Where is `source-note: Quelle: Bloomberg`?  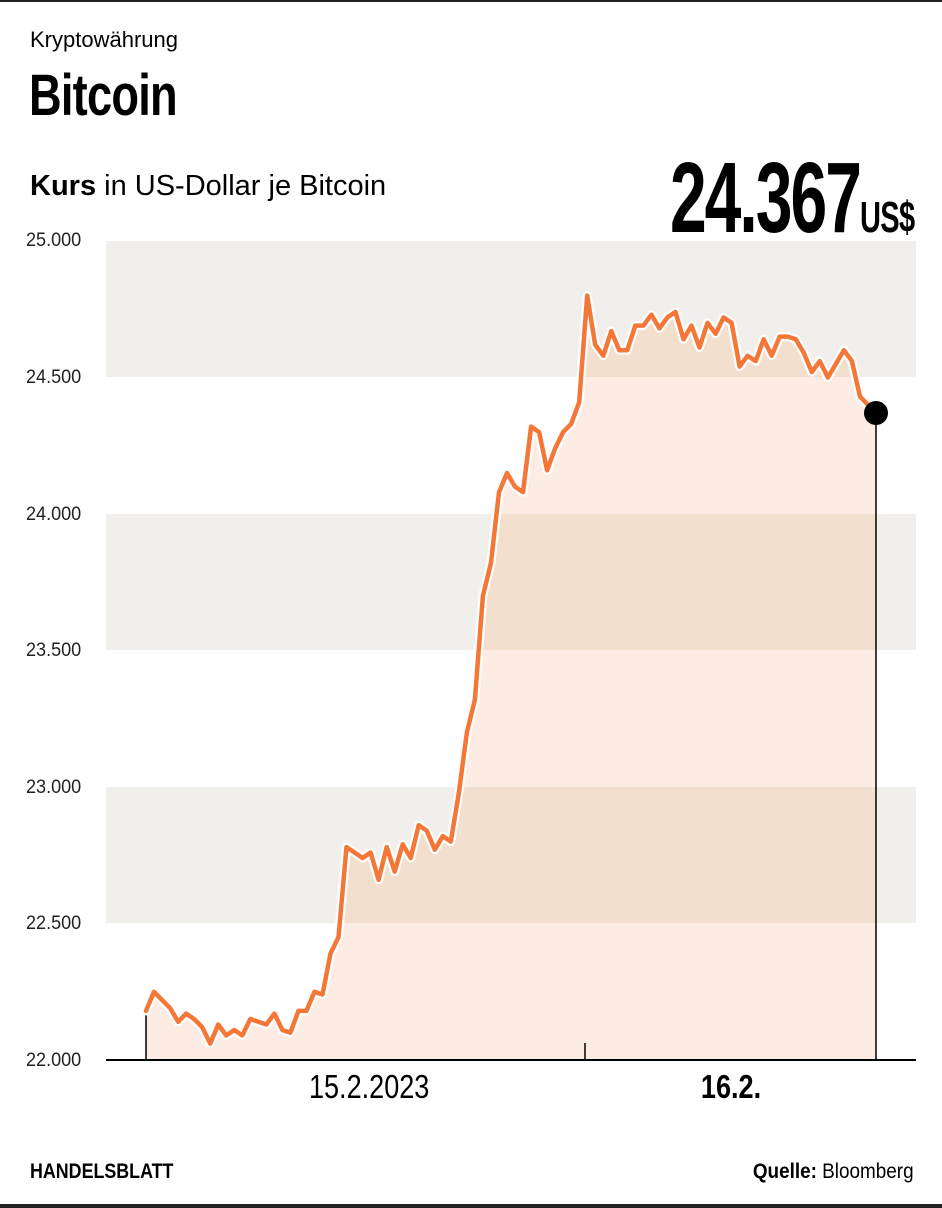
source-note: Quelle: Bloomberg is located at coordinates (833, 1172).